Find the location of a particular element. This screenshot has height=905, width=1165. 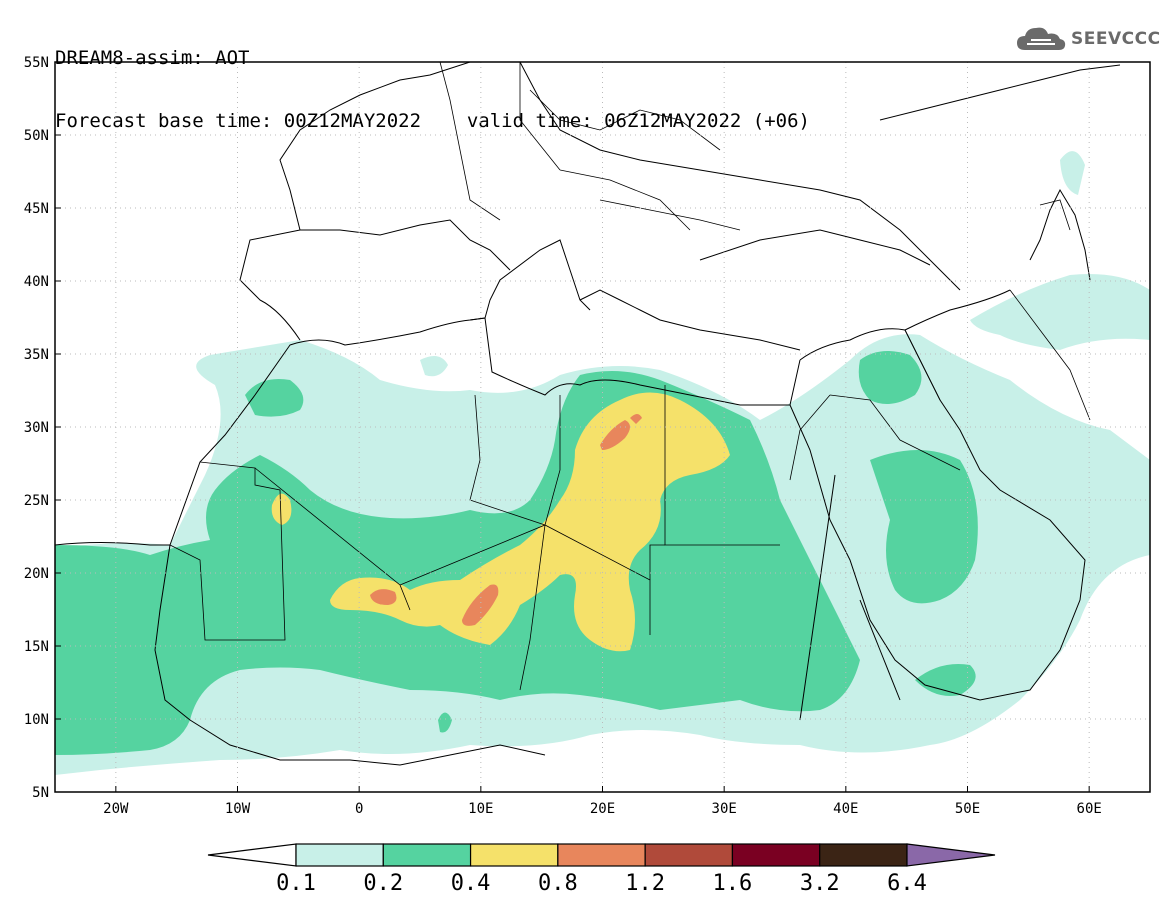

lat-label: 25N is located at coordinates (36, 501).